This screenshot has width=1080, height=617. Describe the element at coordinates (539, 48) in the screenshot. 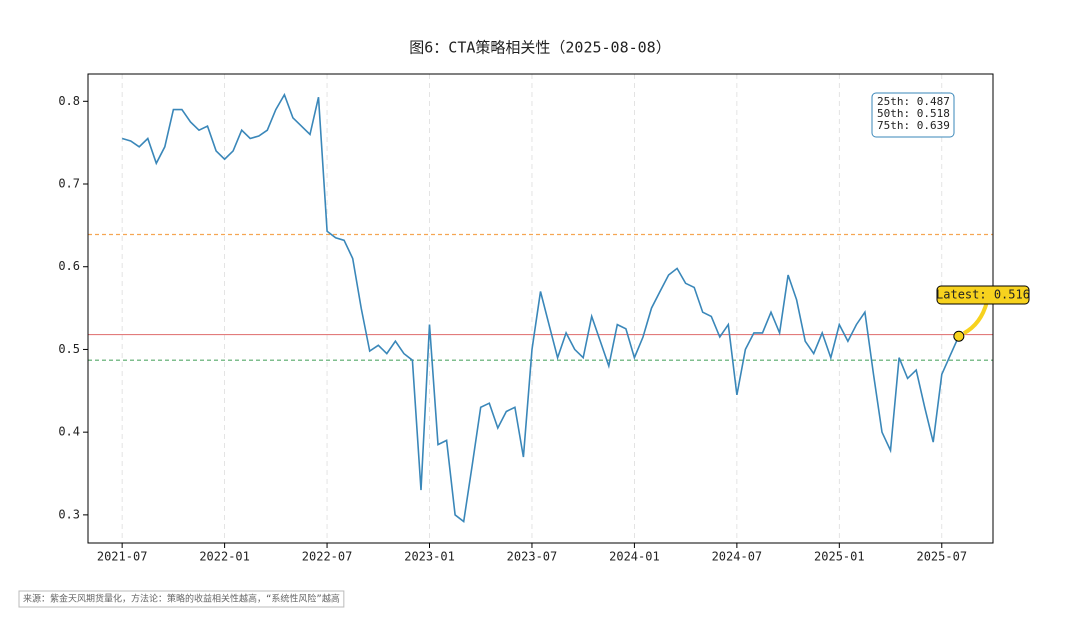

I see `chart-title: 图6：CTA策略相关性（2025-08-08）` at that location.